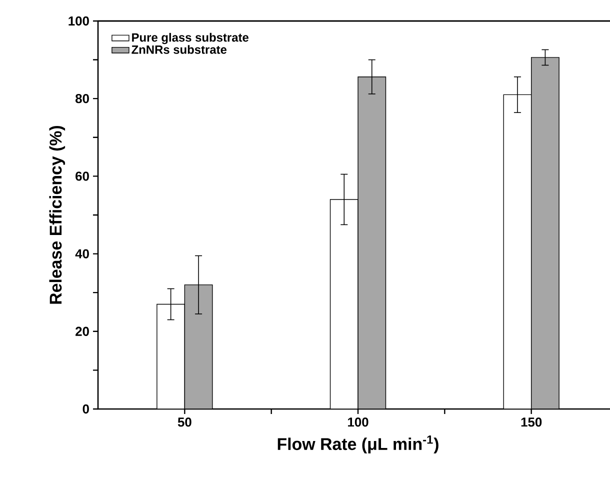  What do you see at coordinates (82, 331) in the screenshot?
I see `y-tick-label: 20` at bounding box center [82, 331].